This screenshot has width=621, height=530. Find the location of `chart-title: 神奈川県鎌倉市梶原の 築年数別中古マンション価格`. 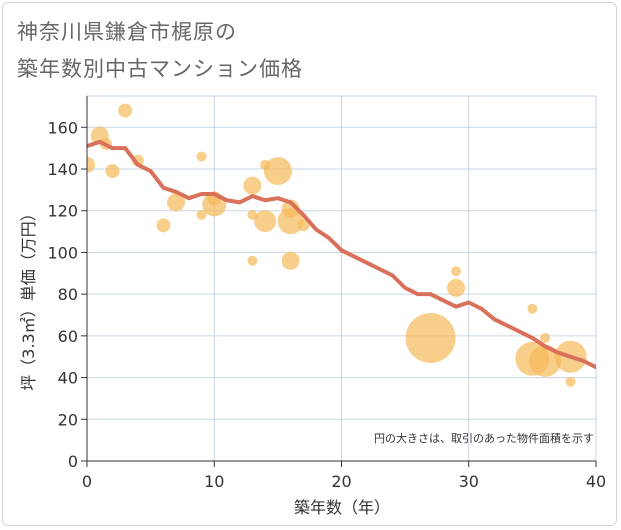

chart-title: 神奈川県鎌倉市梶原の 築年数別中古マンション価格 is located at coordinates (160, 51).